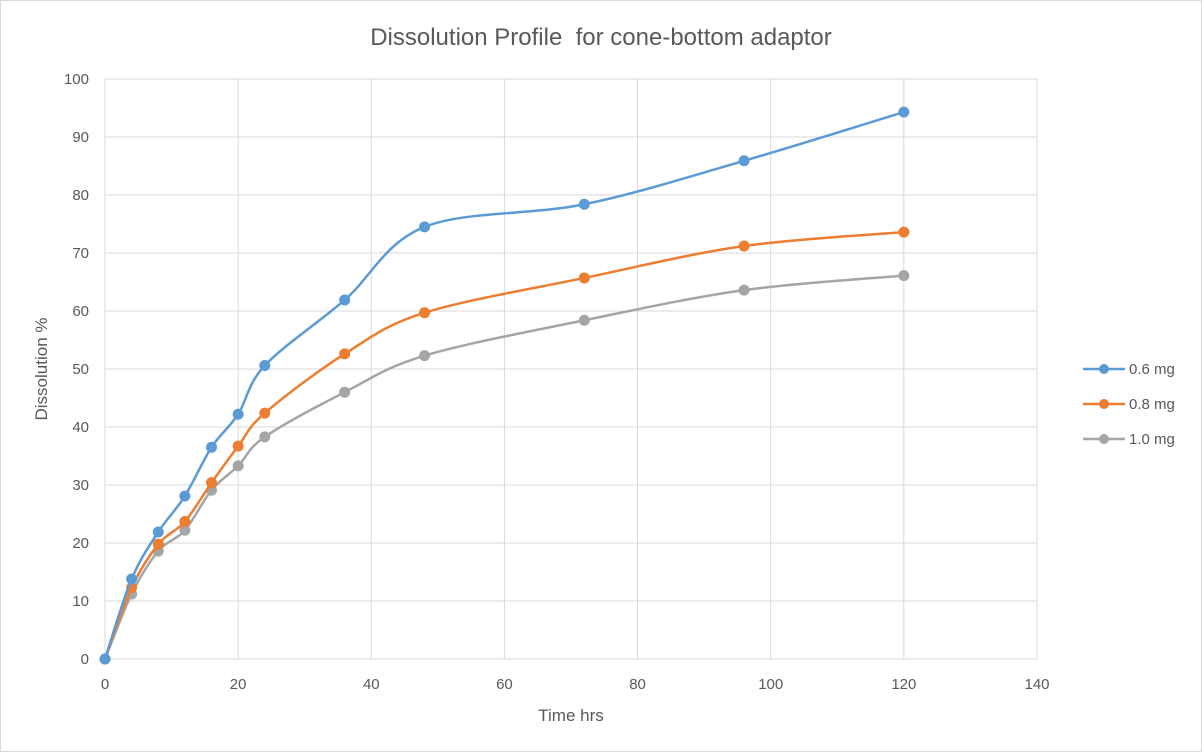  I want to click on legend-item: 0.6 mg, so click(1129, 369).